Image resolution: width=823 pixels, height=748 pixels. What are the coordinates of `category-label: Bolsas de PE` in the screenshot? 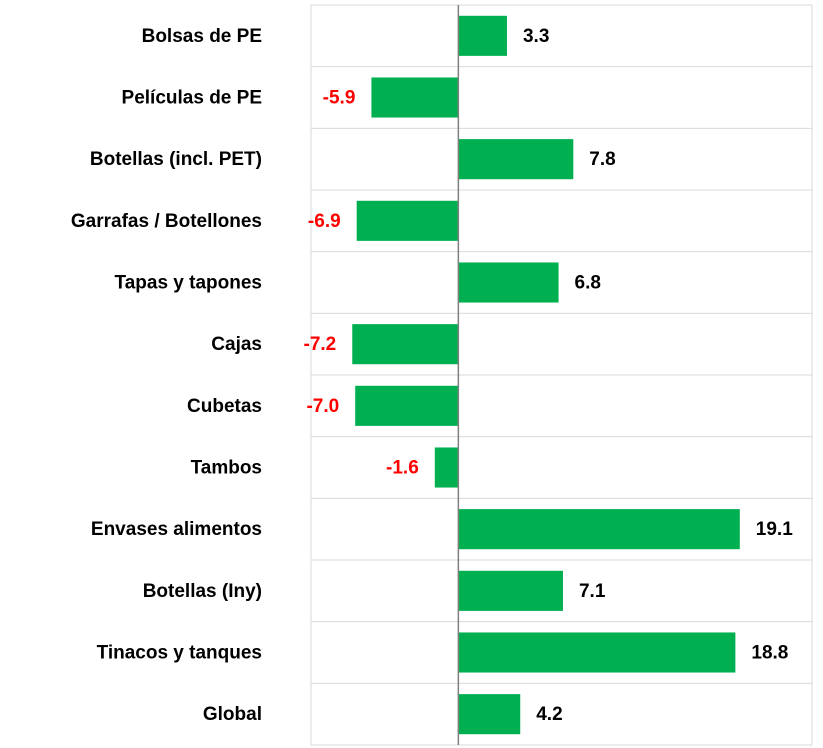 It's located at (202, 36).